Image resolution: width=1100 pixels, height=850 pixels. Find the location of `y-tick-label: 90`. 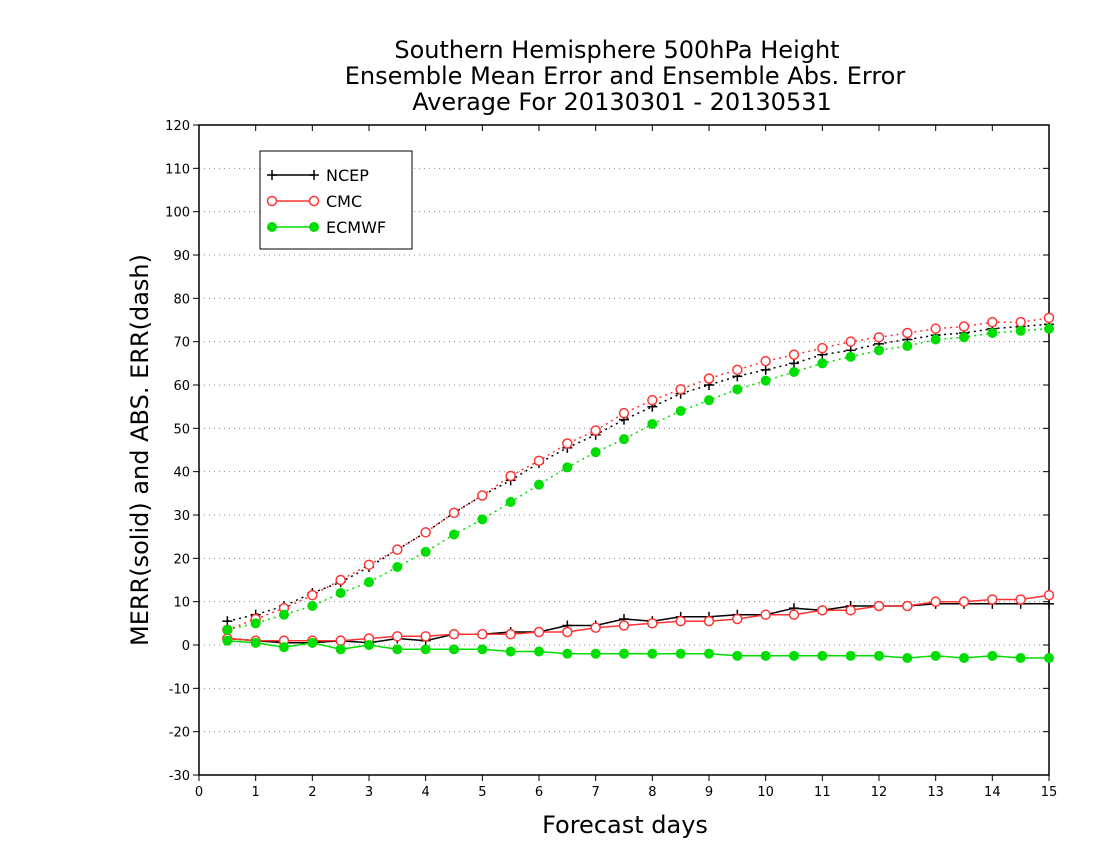

y-tick-label: 90 is located at coordinates (181, 256).